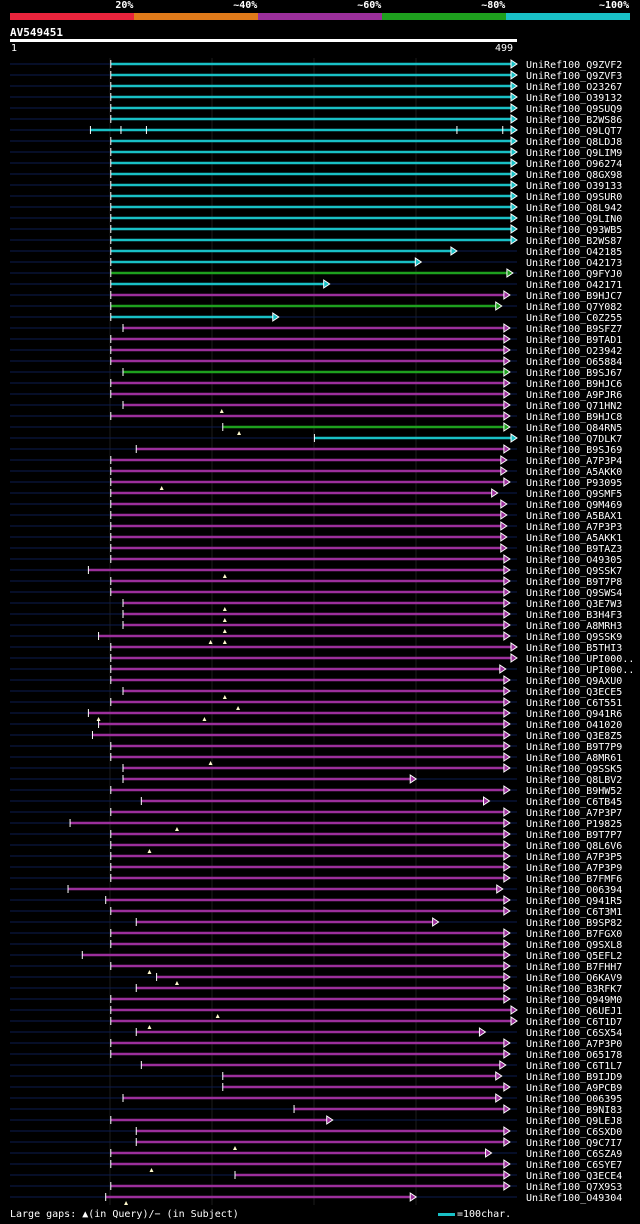 The image size is (640, 1224). What do you see at coordinates (574, 593) in the screenshot?
I see `hit-label: UniRef100_Q9SWS4` at bounding box center [574, 593].